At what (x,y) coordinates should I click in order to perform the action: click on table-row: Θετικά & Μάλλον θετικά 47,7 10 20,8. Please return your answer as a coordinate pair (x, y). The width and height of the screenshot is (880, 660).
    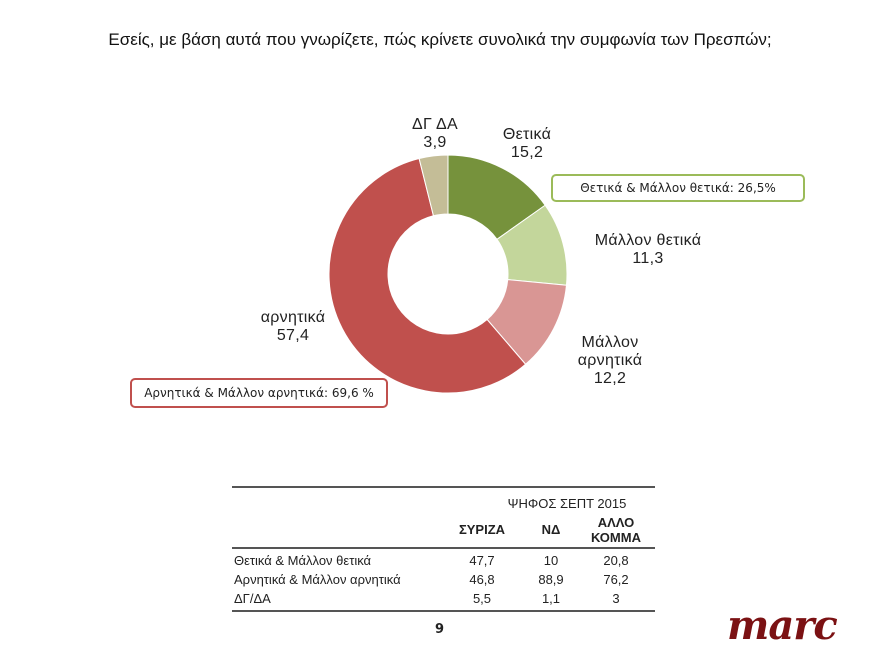
    Looking at the image, I should click on (443, 560).